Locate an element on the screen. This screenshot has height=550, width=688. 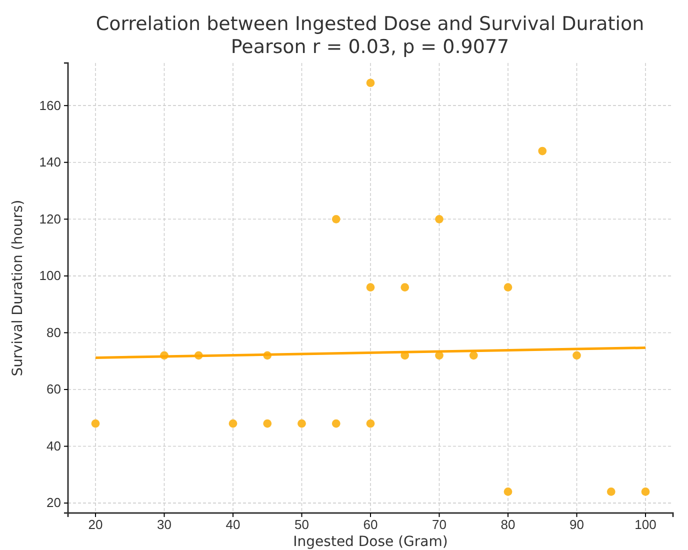
y-tick-label: 140 is located at coordinates (50, 162).